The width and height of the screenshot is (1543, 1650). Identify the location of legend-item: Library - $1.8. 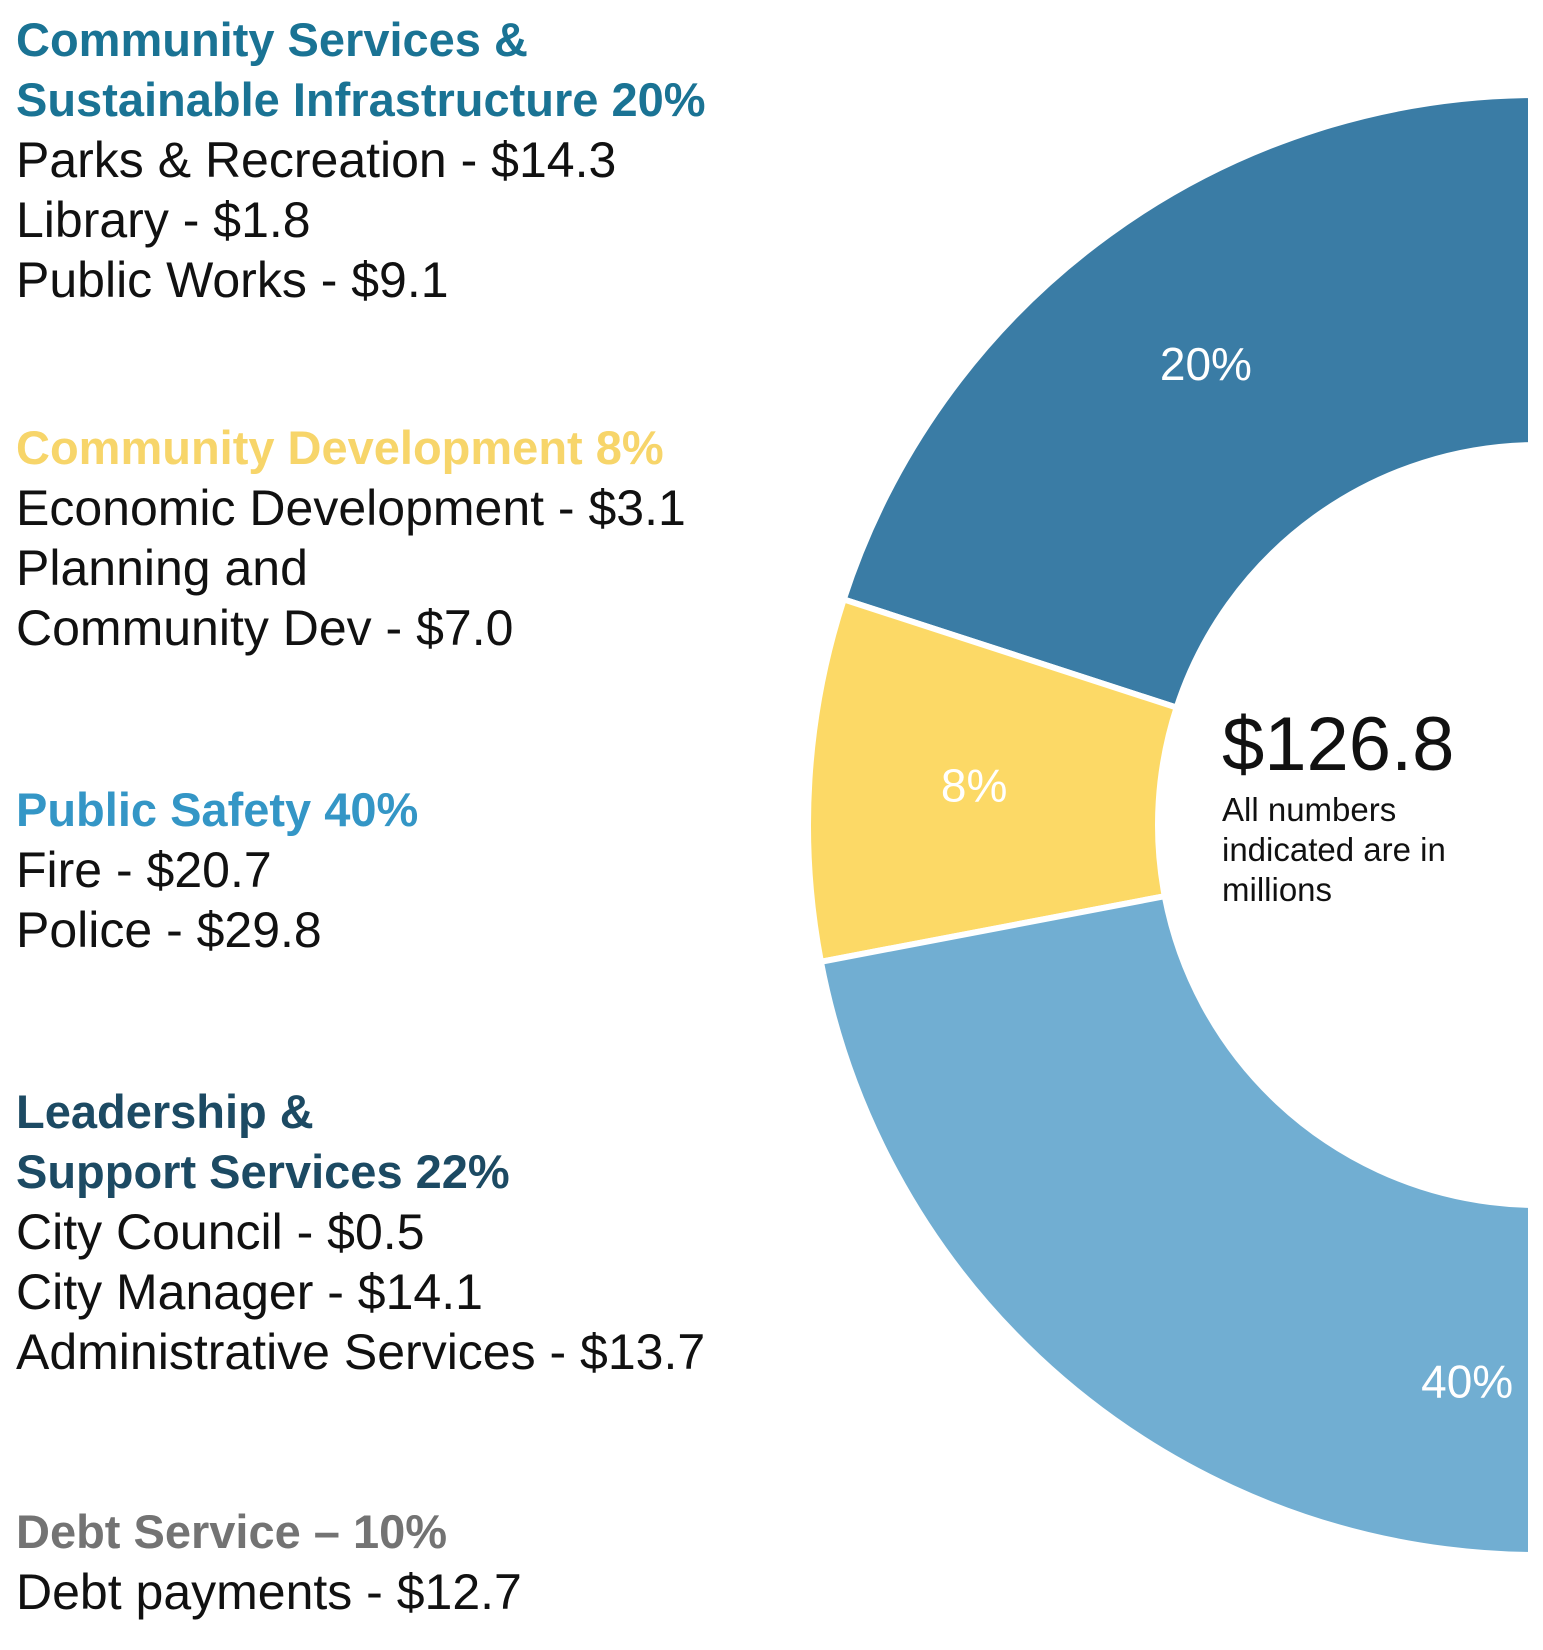
(163, 220).